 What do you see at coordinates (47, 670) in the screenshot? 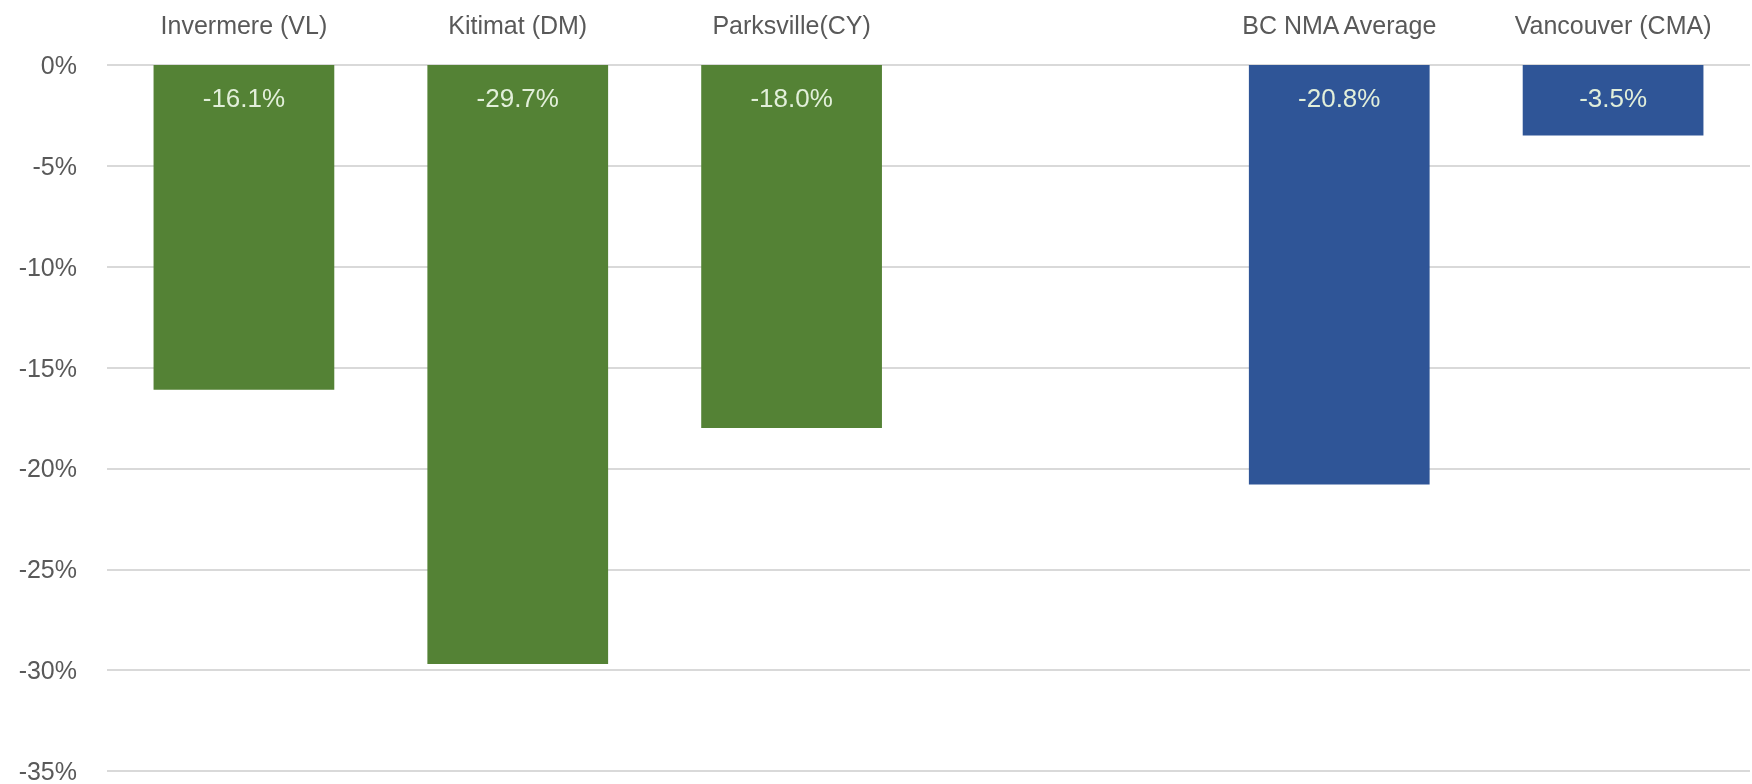
I see `y-tick-label: -30%` at bounding box center [47, 670].